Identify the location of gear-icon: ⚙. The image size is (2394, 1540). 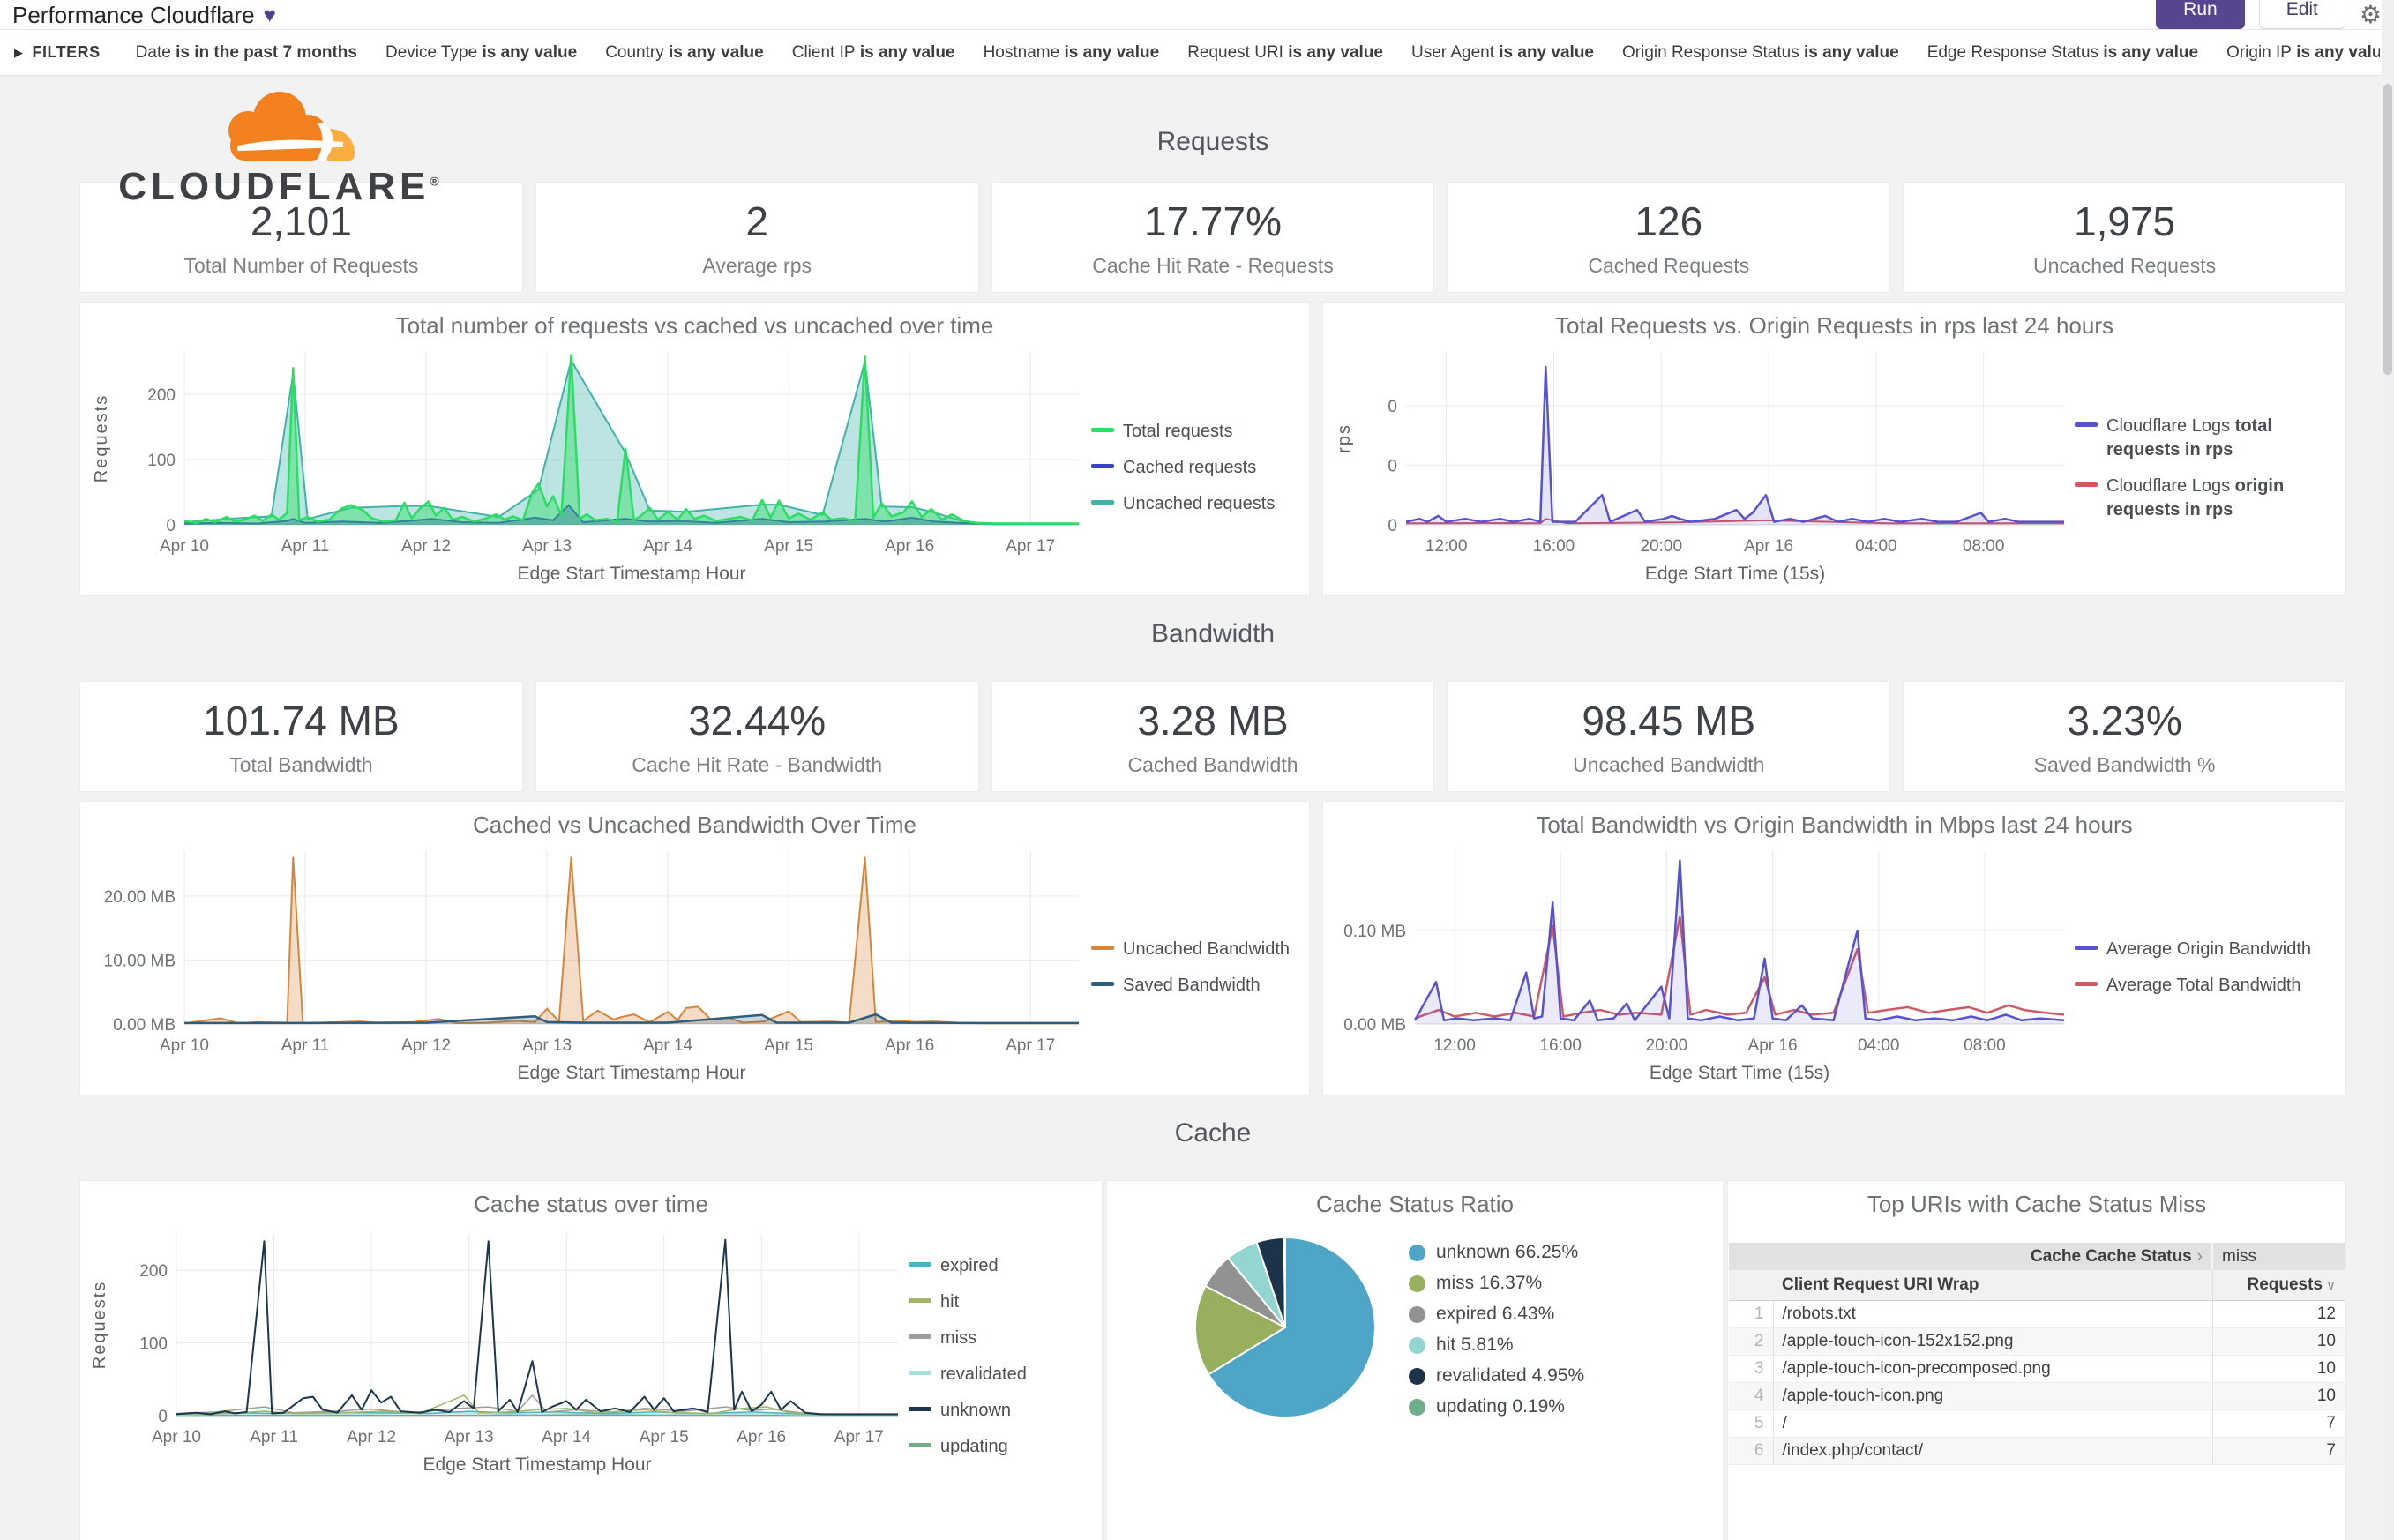
(2370, 14).